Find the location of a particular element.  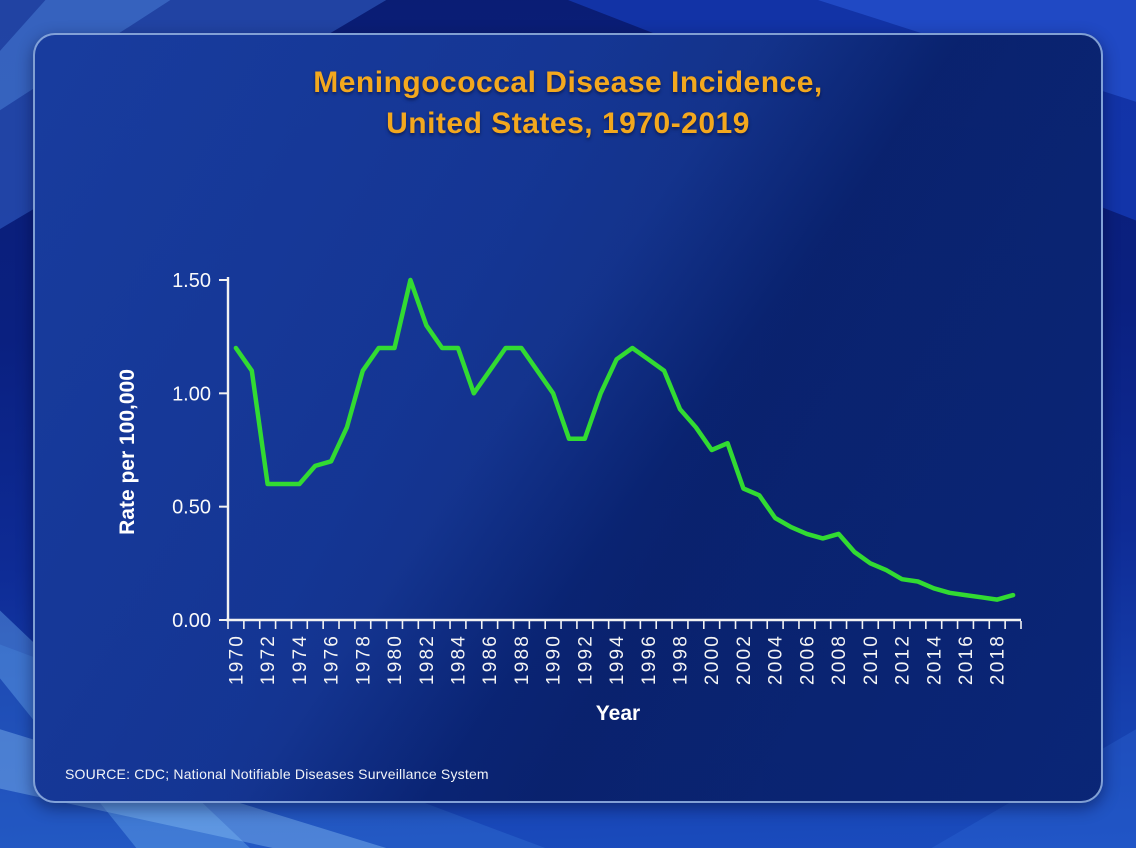

y-axis-title-text: Rate per 100,000 is located at coordinates (127, 452).